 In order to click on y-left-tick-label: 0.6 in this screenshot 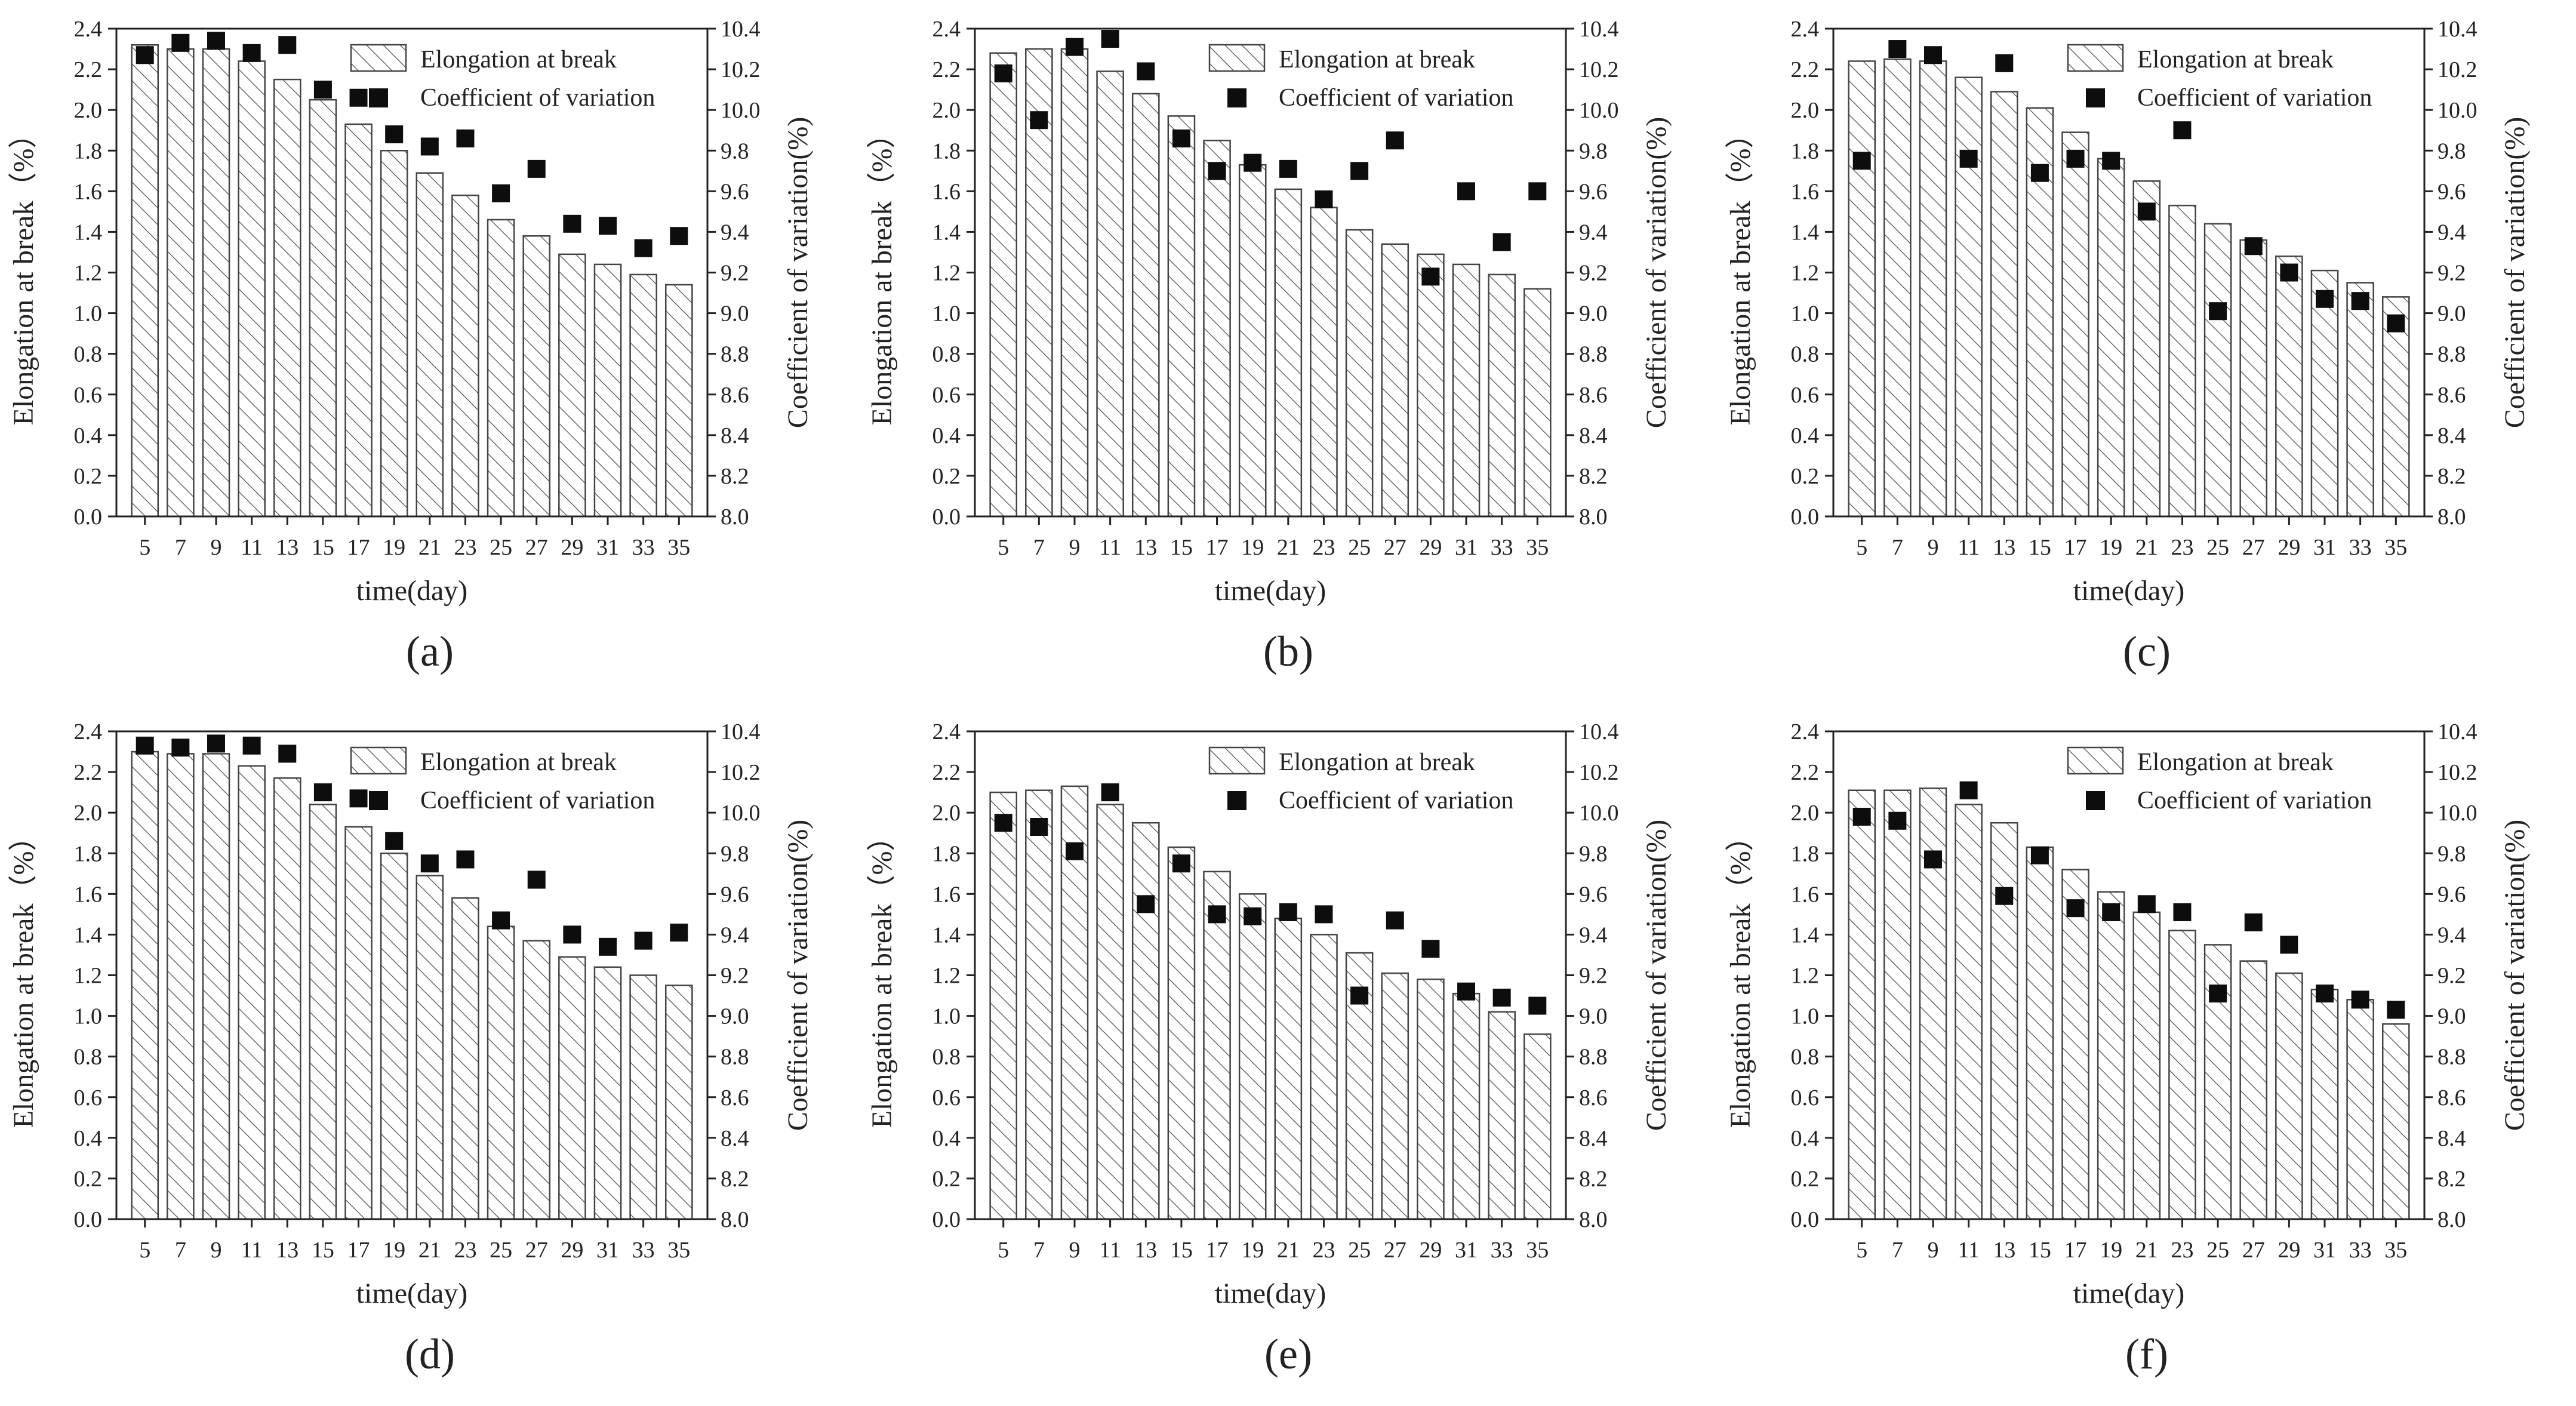, I will do `click(1805, 1097)`.